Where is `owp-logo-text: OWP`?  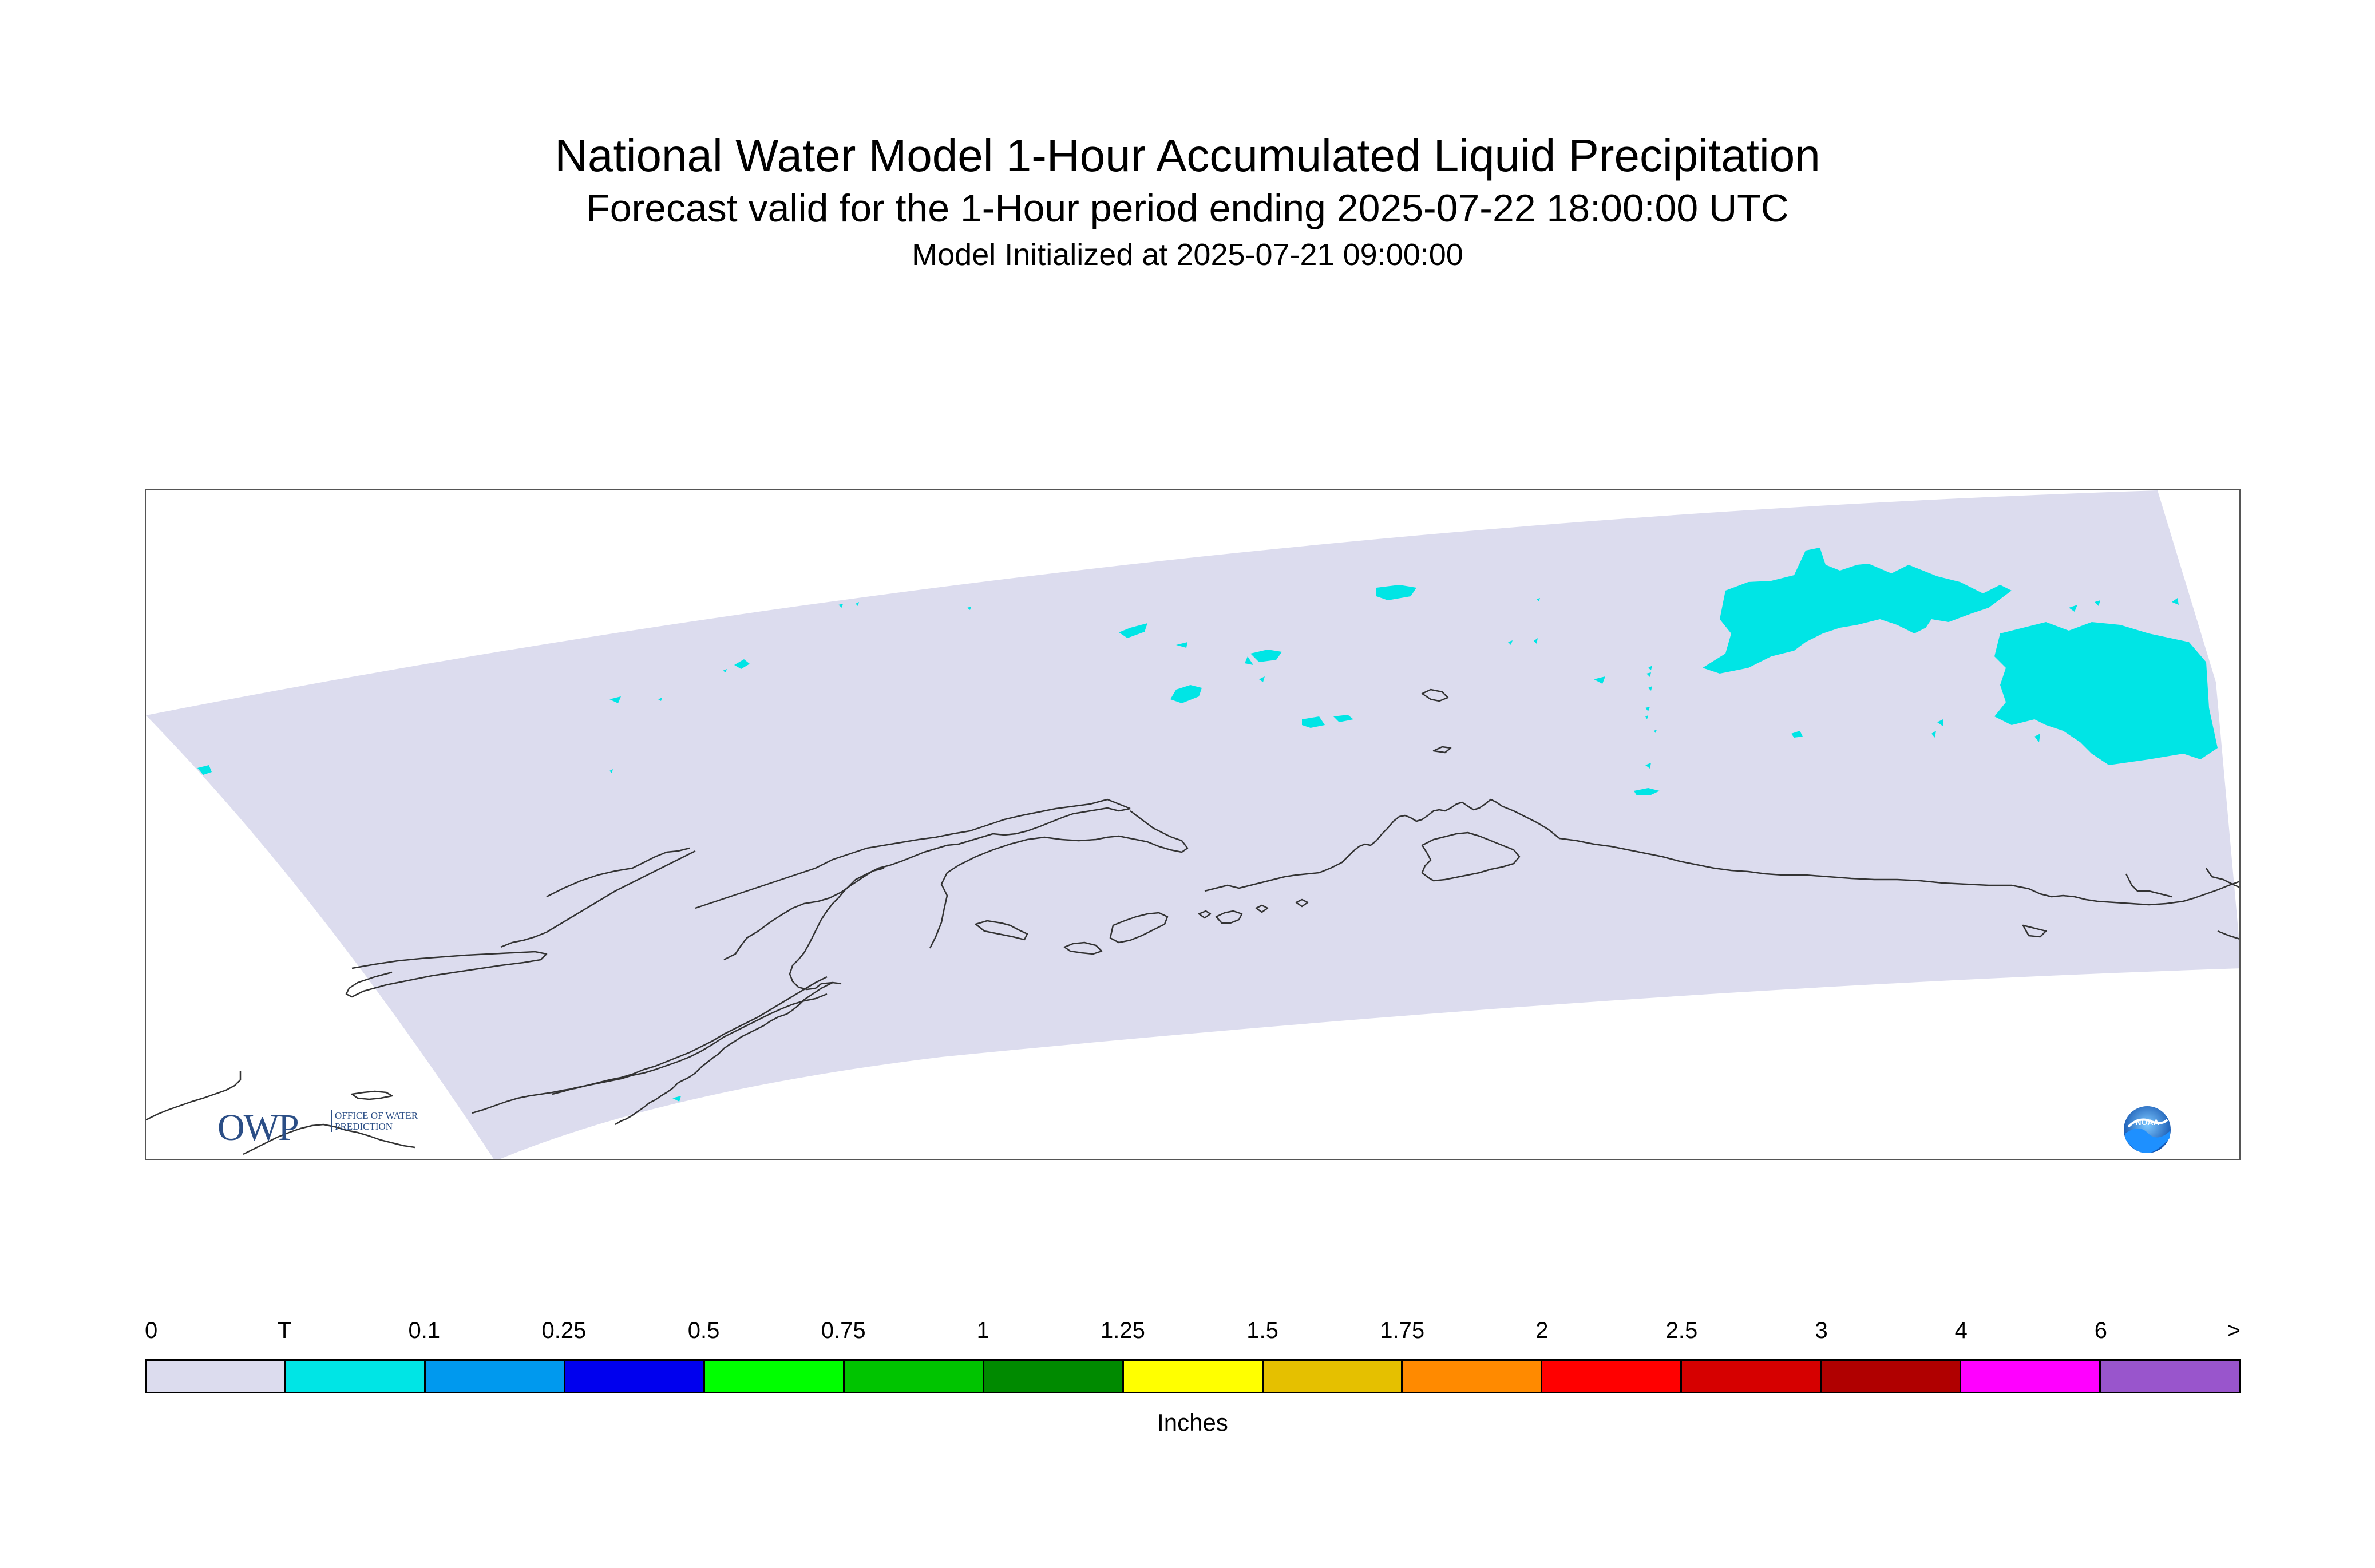 owp-logo-text: OWP is located at coordinates (258, 1128).